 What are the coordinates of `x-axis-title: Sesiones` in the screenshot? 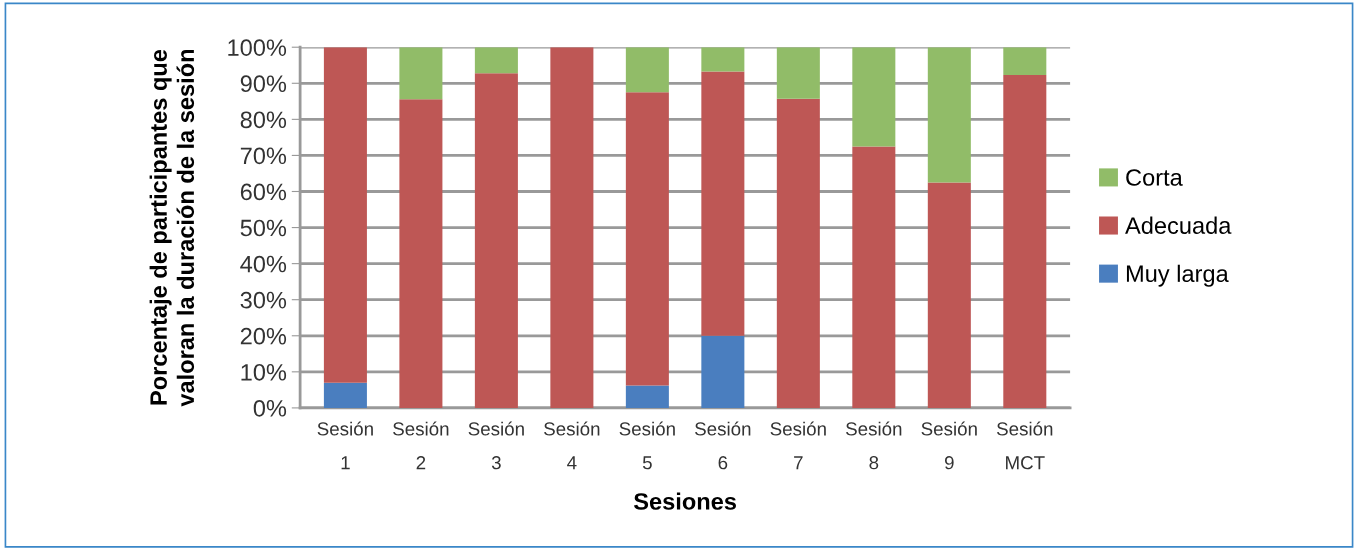 It's located at (684, 501).